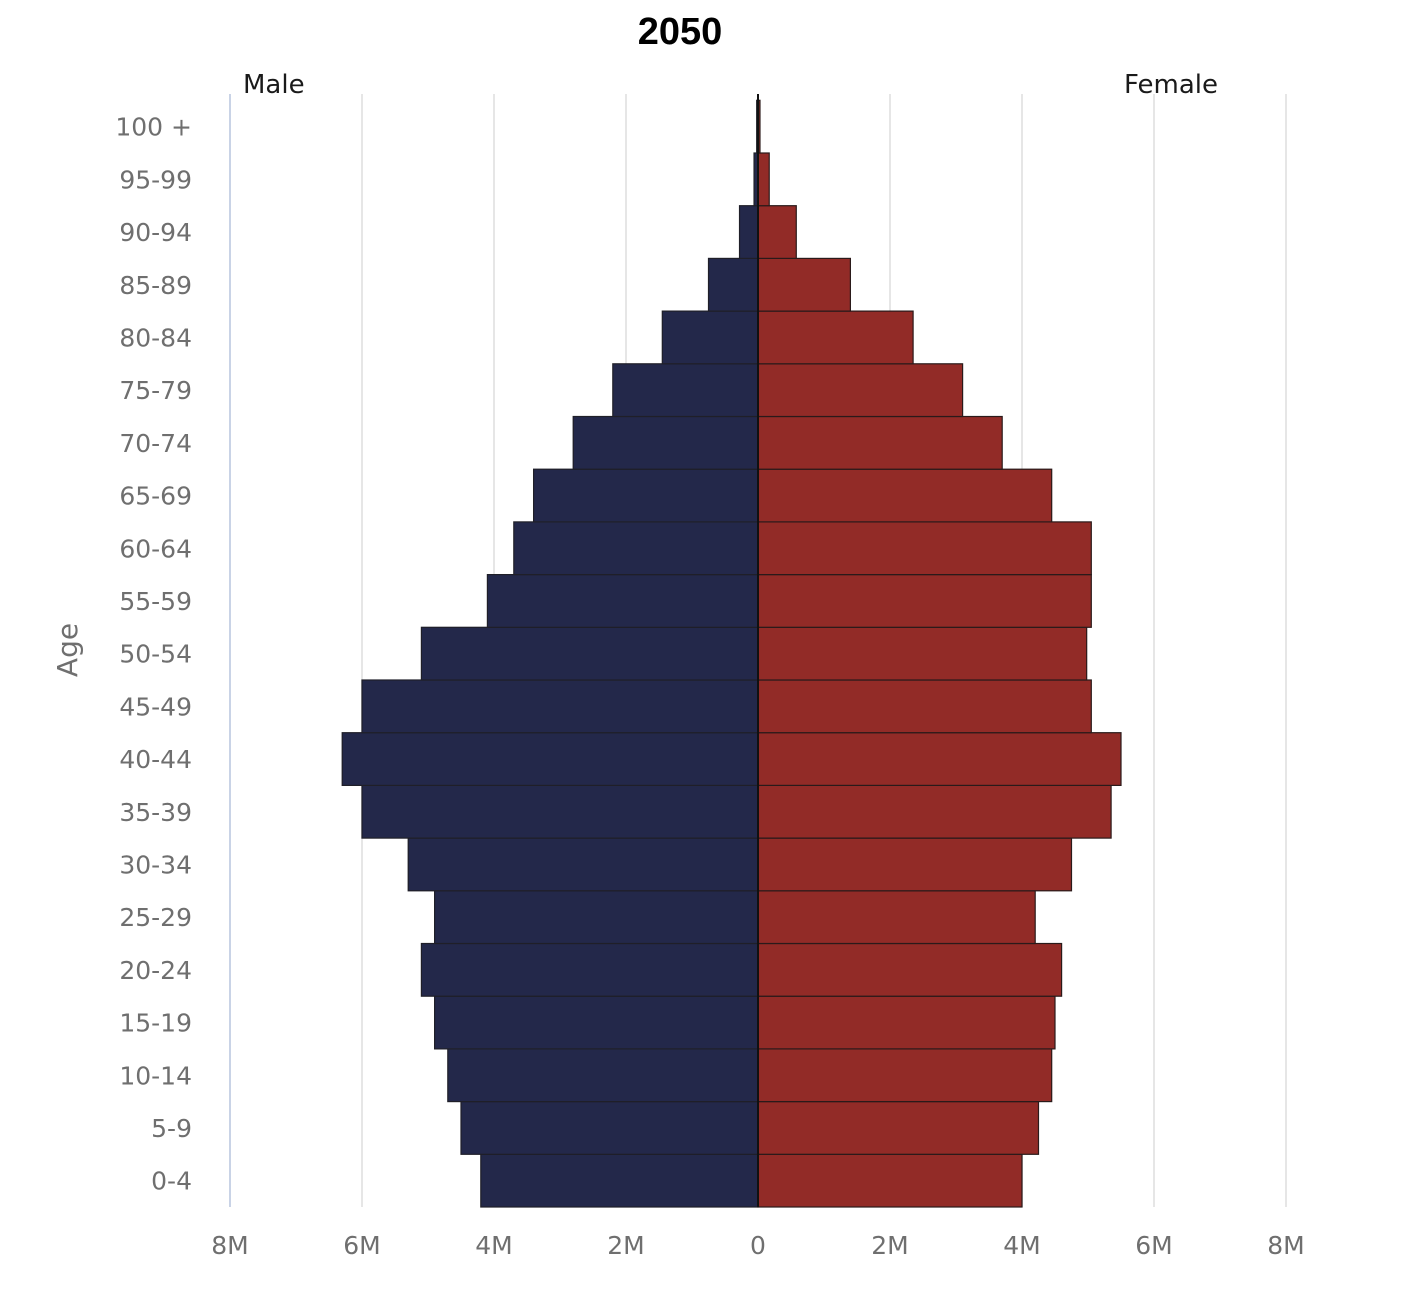 The image size is (1414, 1290). I want to click on male-label: Male, so click(274, 85).